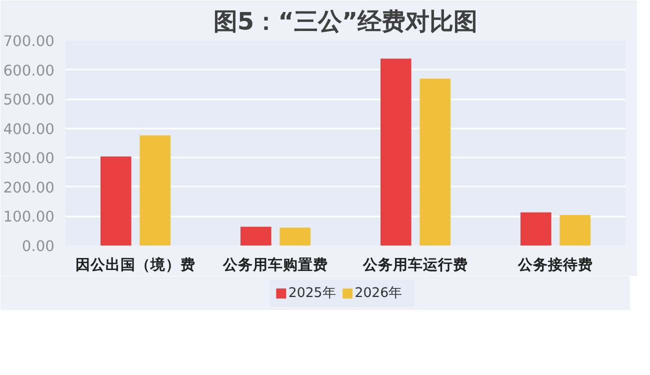  I want to click on y-tick-label: 0.00, so click(38, 246).